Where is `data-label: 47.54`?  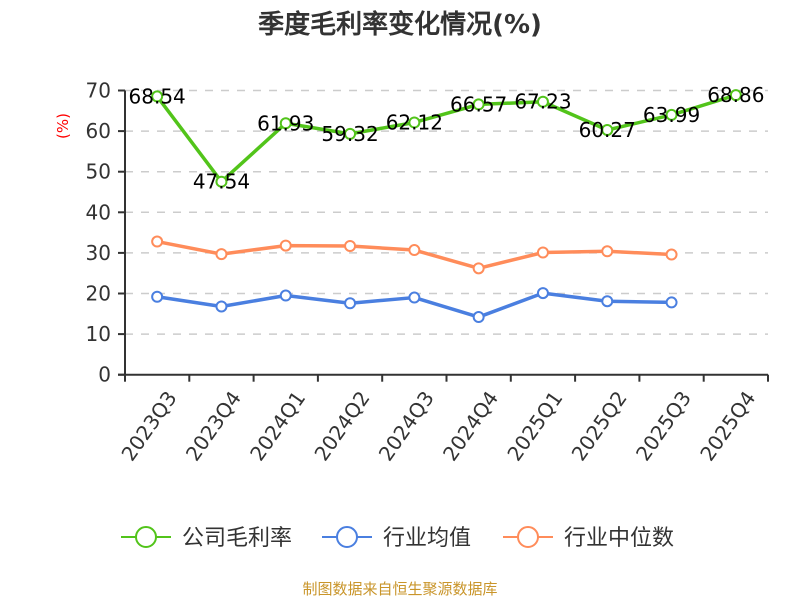 data-label: 47.54 is located at coordinates (221, 182).